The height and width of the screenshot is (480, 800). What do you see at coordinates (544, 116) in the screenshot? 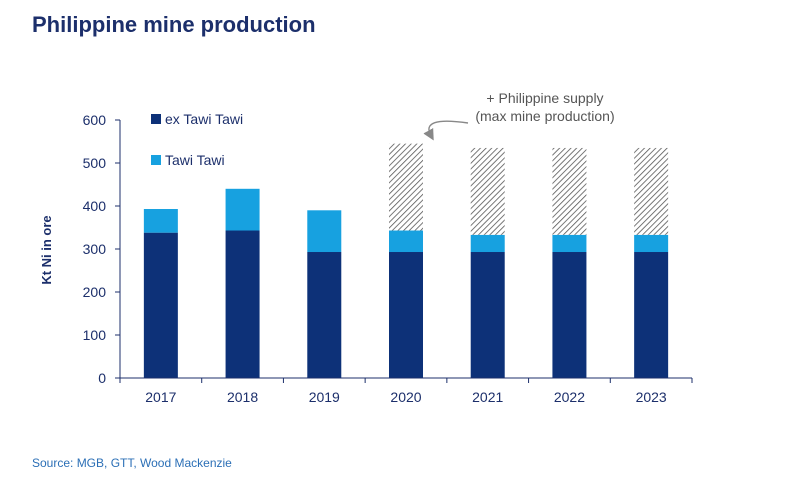
I see `annotation-text: (max mine production)` at bounding box center [544, 116].